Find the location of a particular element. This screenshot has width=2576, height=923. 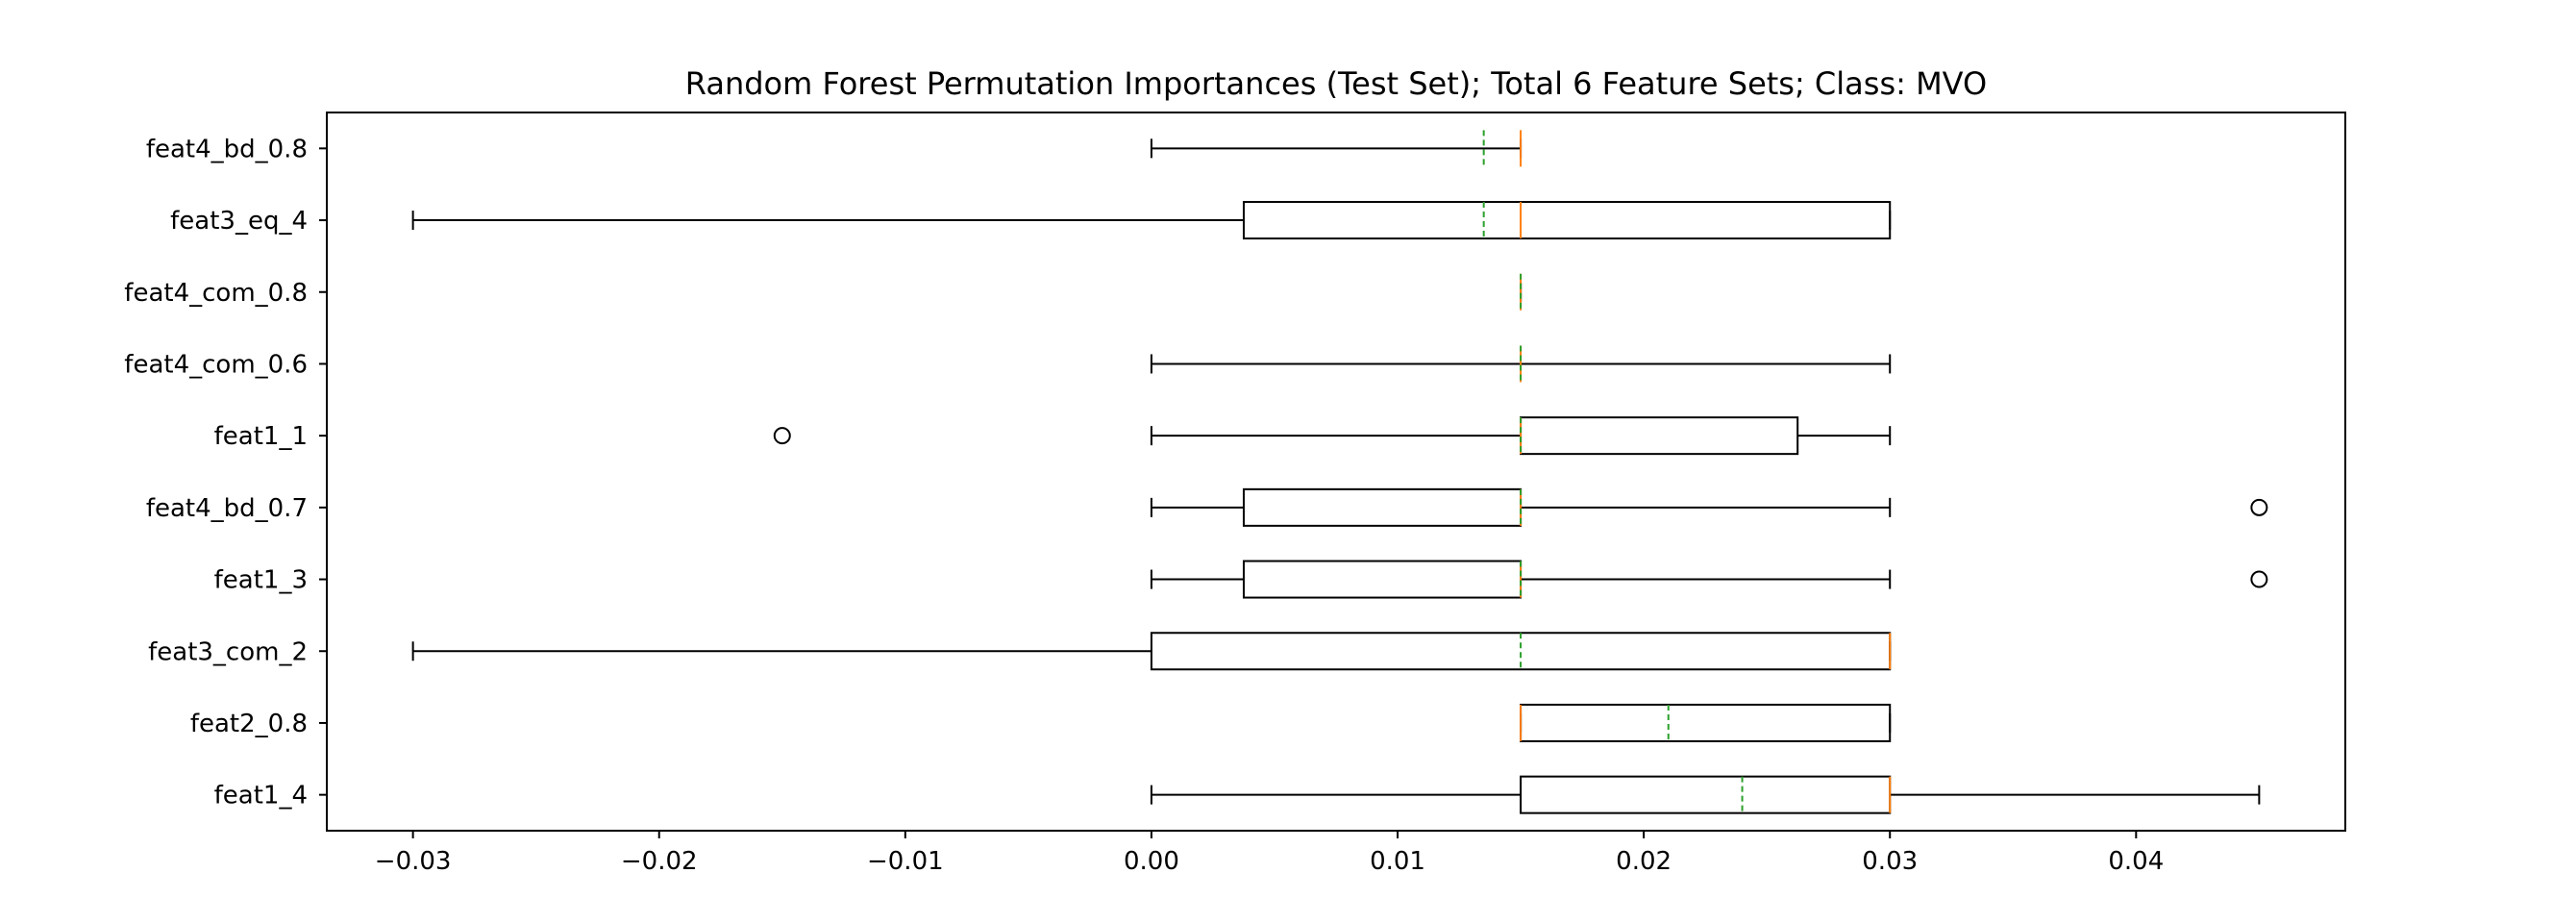

x-tick-label: 0.03 is located at coordinates (1890, 861).